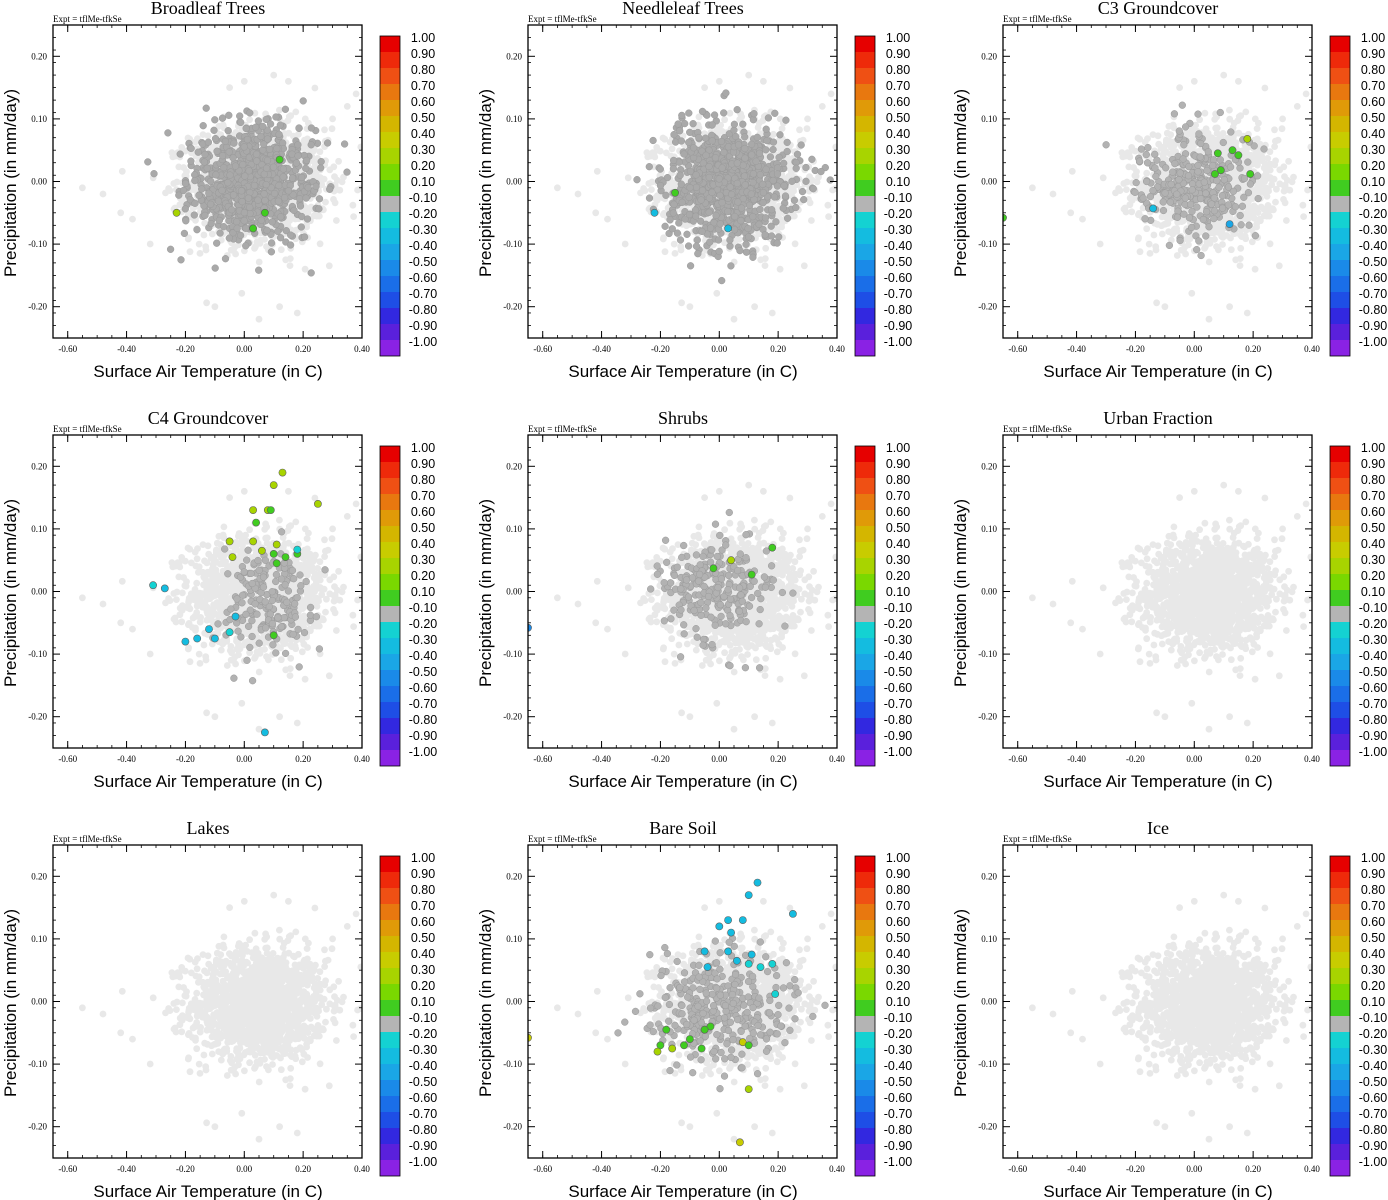 Image resolution: width=1388 pixels, height=1200 pixels. Describe the element at coordinates (37, 244) in the screenshot. I see `y-tick-label: -0.10` at that location.